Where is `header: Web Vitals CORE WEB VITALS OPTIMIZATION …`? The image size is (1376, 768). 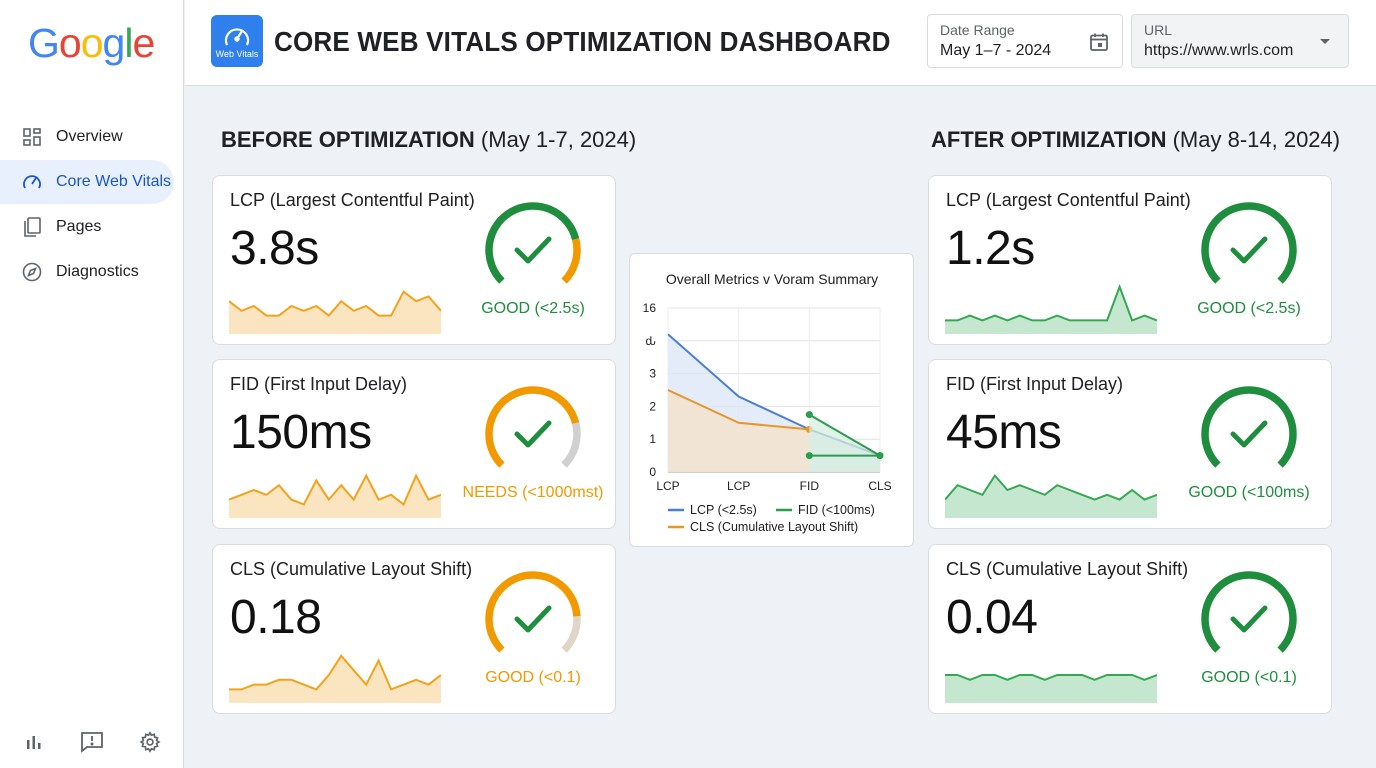 header: Web Vitals CORE WEB VITALS OPTIMIZATION … is located at coordinates (780, 43).